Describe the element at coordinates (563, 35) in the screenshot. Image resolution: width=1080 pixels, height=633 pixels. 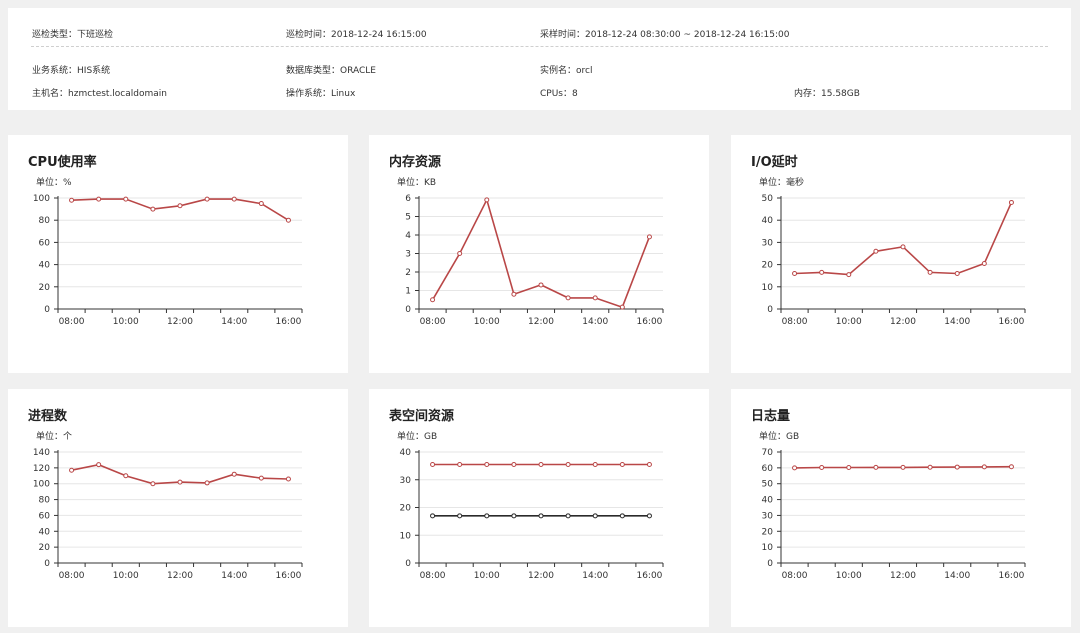
I see `sampling-time-label: 采样时间：` at that location.